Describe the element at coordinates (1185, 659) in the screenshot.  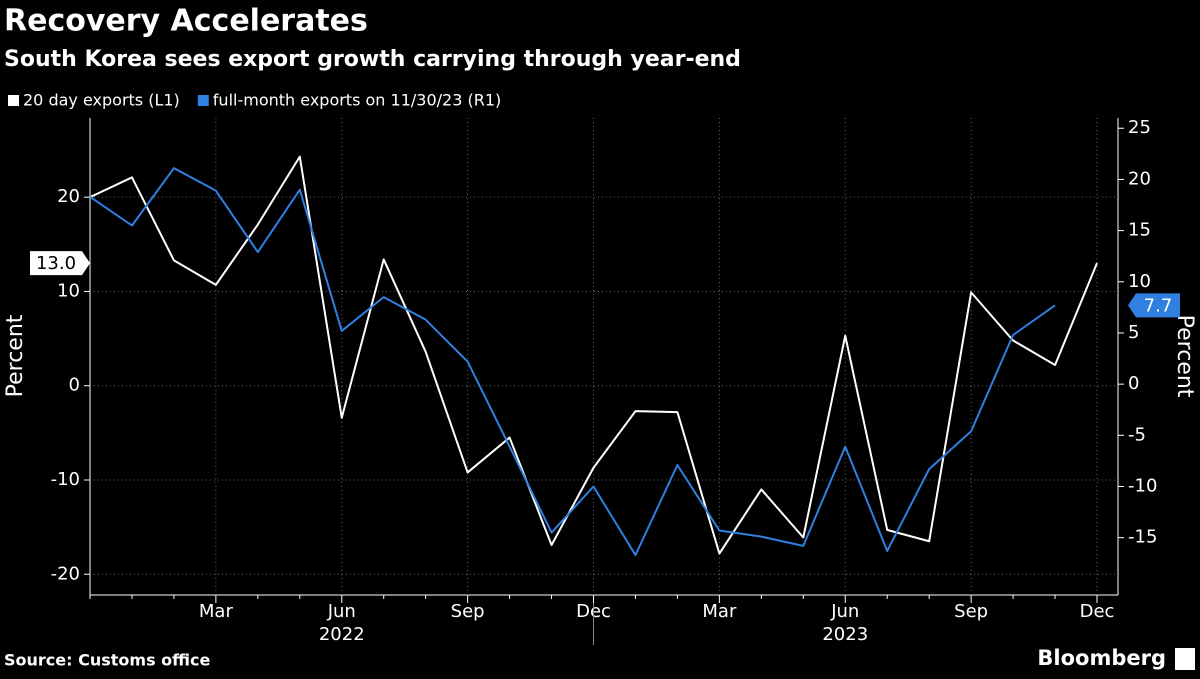
I see `brand-icon` at that location.